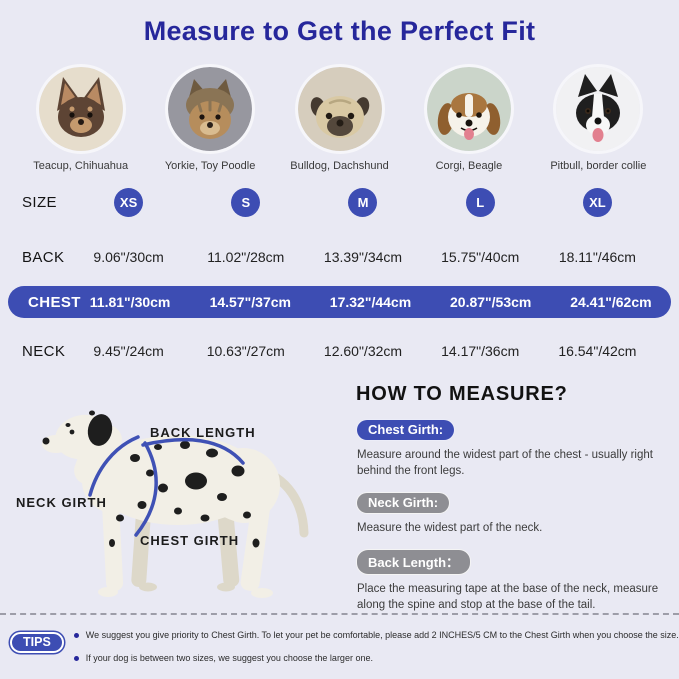 The width and height of the screenshot is (679, 679). What do you see at coordinates (130, 302) in the screenshot?
I see `chest-value-xs: 11.81"/30cm` at bounding box center [130, 302].